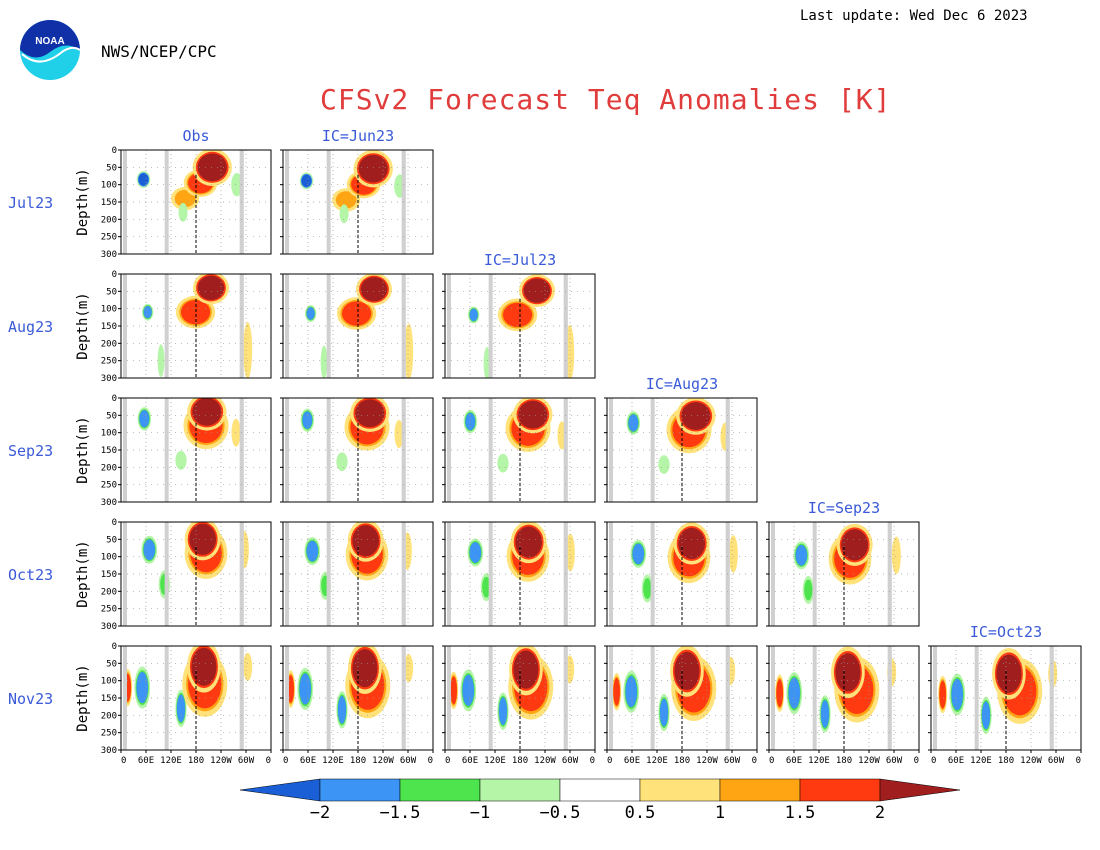 The height and width of the screenshot is (850, 1100). What do you see at coordinates (1005, 705) in the screenshot?
I see `panel-r5-c6: 0 60E 120E 180 120W 60W 0` at bounding box center [1005, 705].